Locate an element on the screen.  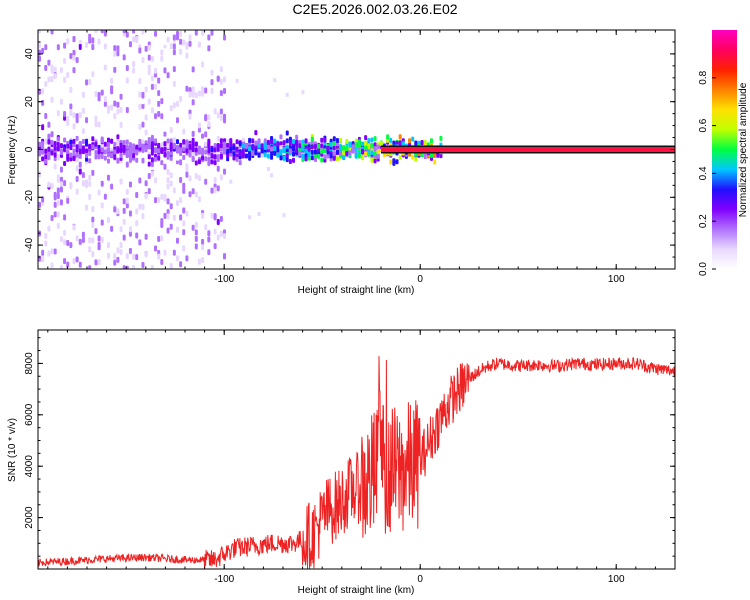
y-tick-label: 0 is located at coordinates (29, 149).